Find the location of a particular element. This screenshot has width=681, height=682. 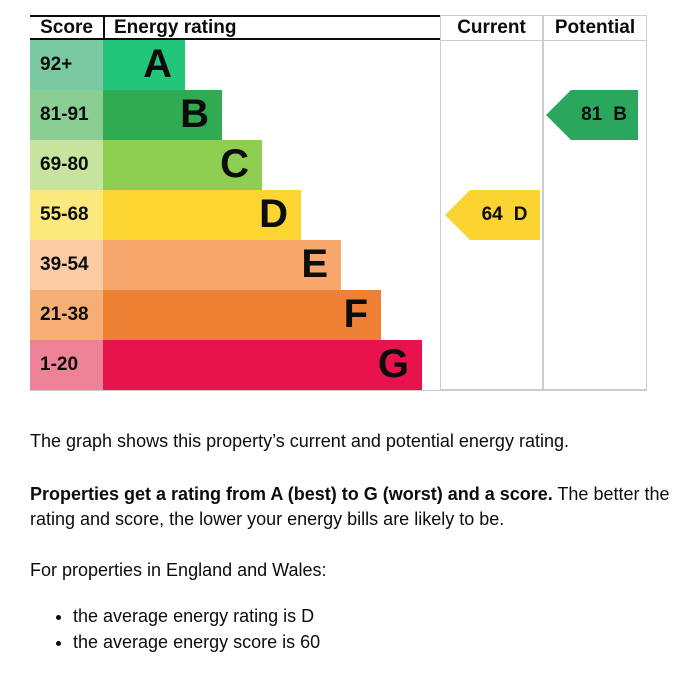

energy-rating-column-header: Energy rating is located at coordinates (169, 27).